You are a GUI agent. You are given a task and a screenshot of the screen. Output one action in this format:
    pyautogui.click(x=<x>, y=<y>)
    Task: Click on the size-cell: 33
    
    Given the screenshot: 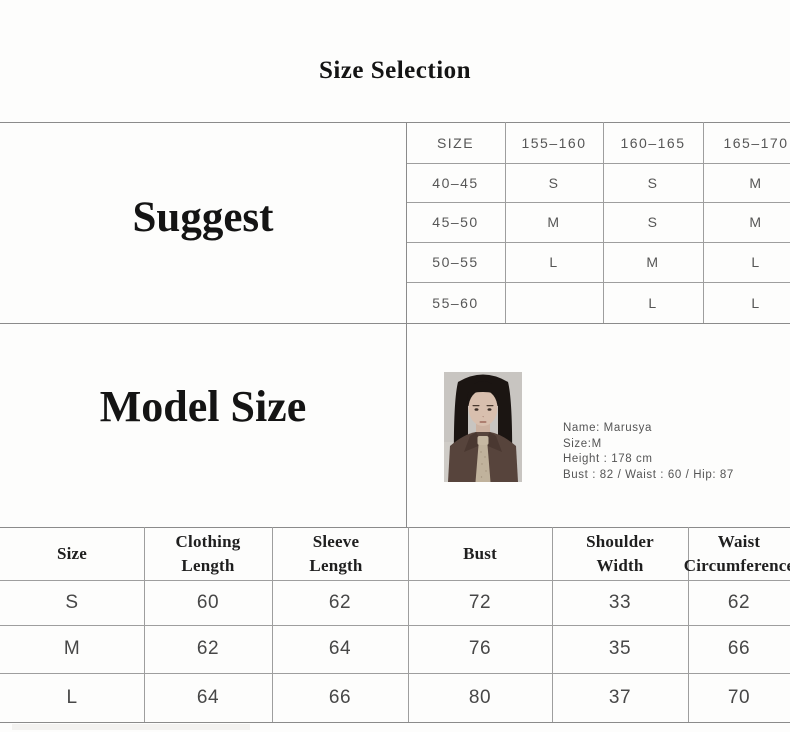 What is the action you would take?
    pyautogui.click(x=620, y=602)
    